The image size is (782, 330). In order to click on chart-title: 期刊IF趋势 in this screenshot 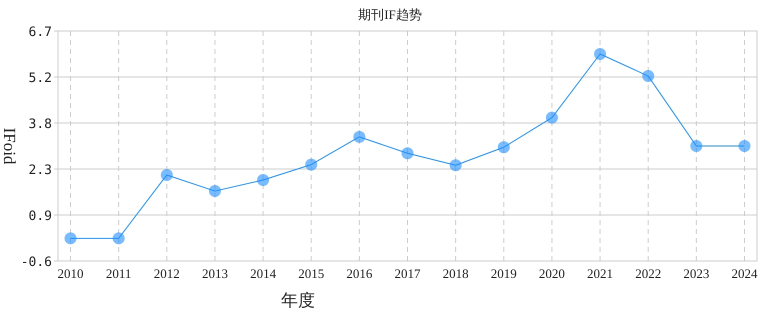, I will do `click(390, 14)`.